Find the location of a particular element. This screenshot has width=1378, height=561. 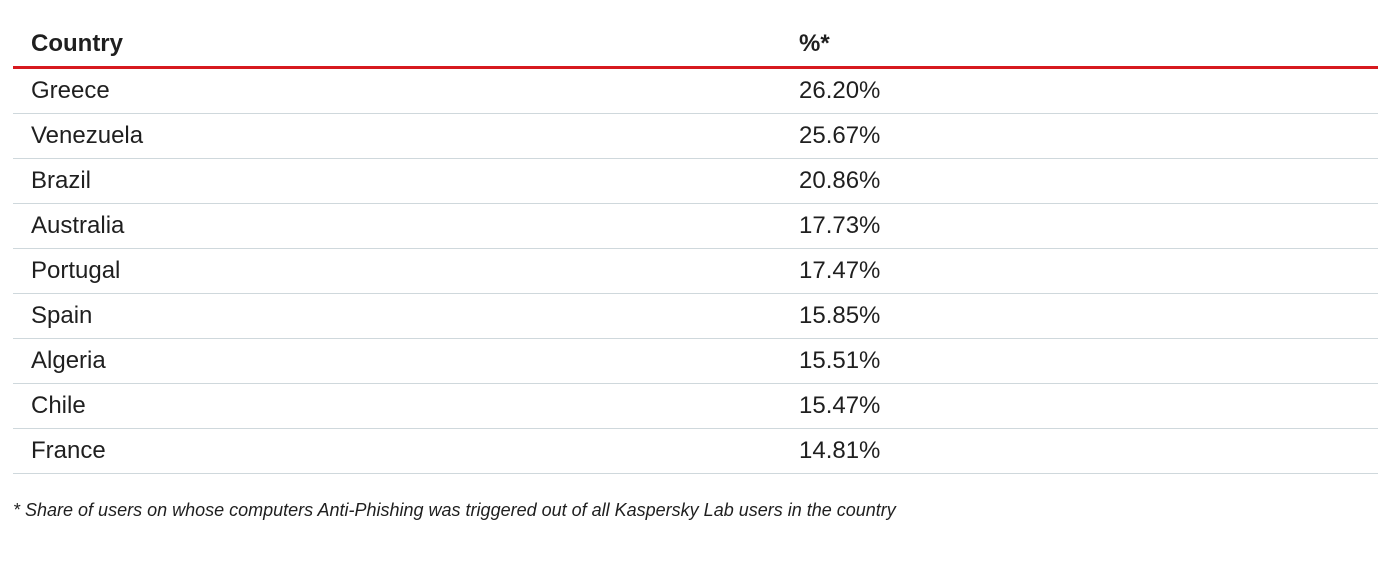

percent-cell: 25.67% is located at coordinates (1079, 136).